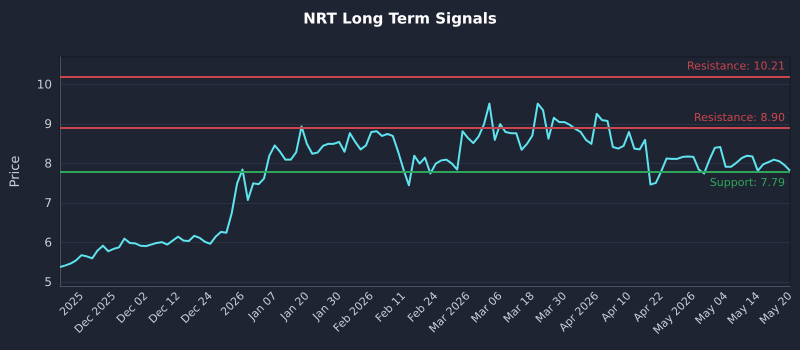  What do you see at coordinates (48, 243) in the screenshot?
I see `y-tick-label: 6` at bounding box center [48, 243].